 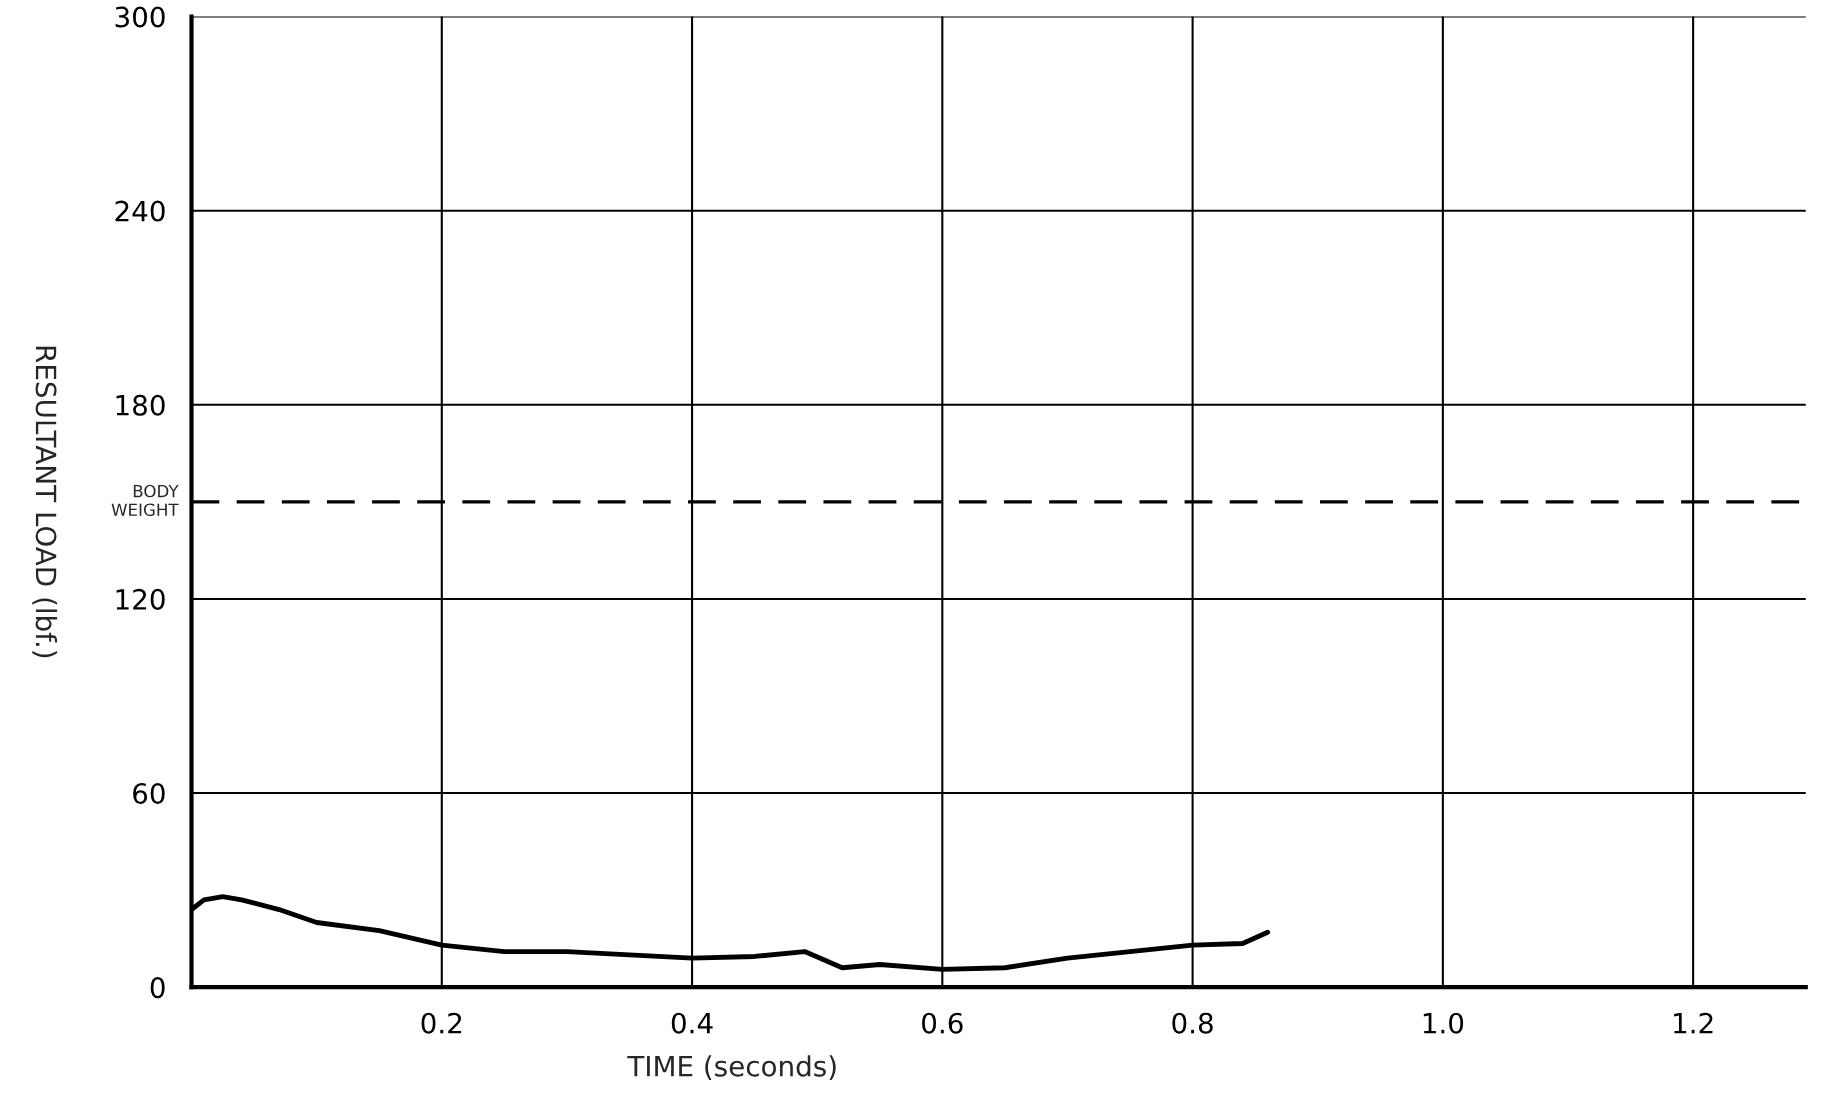 I want to click on x-tick-label: 0.4, so click(x=692, y=1023).